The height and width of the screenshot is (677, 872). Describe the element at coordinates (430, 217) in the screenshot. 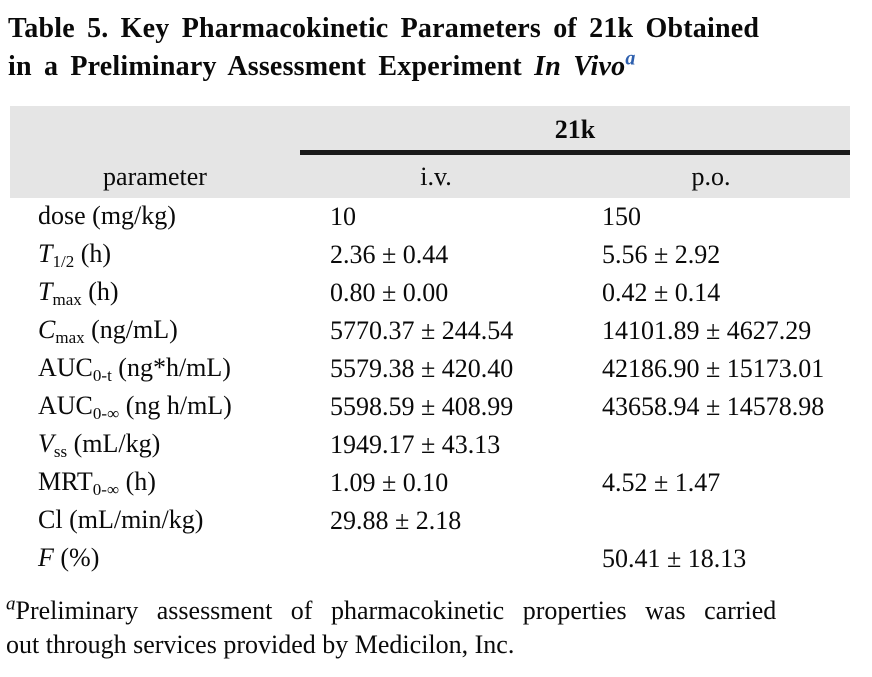

I see `table-row-dose: dose (mg/kg) 10 150` at that location.